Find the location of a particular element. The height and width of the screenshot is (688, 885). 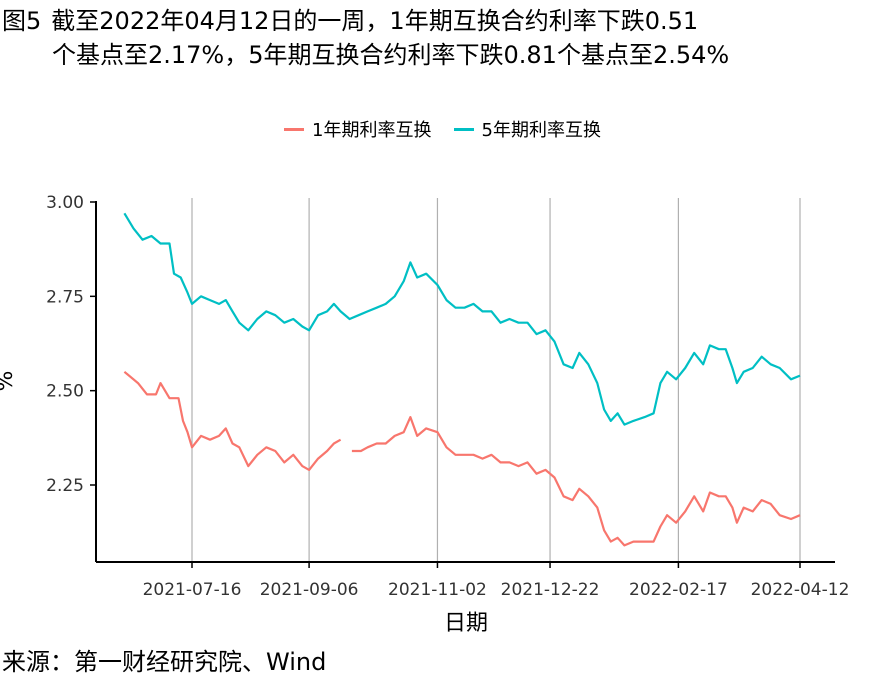

figure-label: 图5 is located at coordinates (22, 21).